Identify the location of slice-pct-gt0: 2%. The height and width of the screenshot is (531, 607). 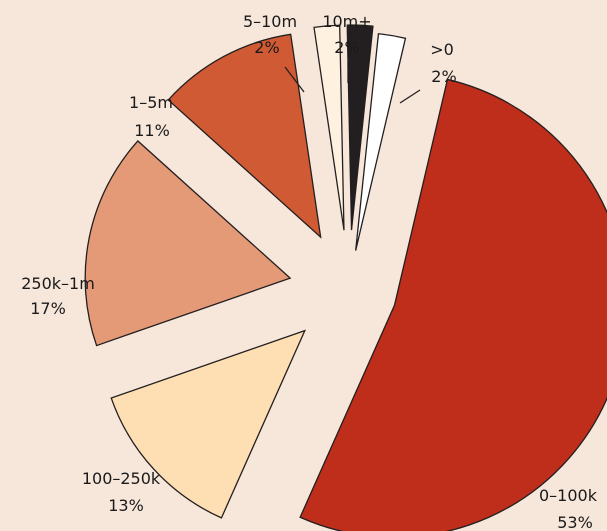
(443, 76).